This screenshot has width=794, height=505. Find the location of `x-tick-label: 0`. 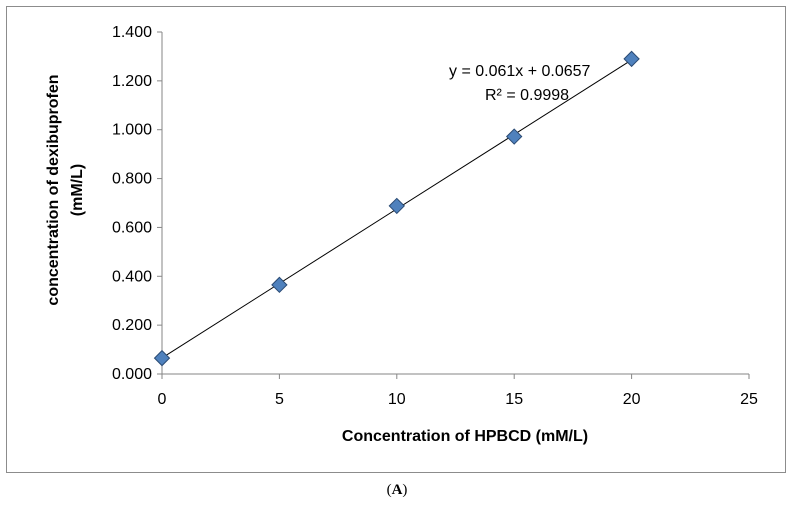

x-tick-label: 0 is located at coordinates (162, 399).